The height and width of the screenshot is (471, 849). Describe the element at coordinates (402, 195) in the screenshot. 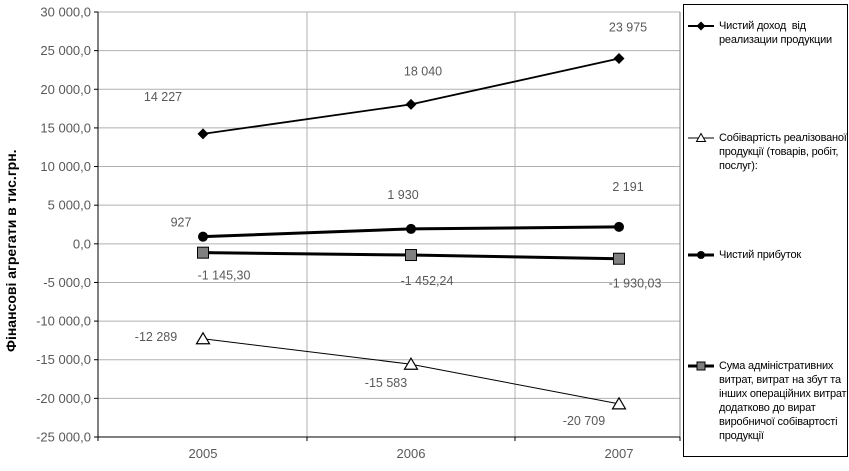

I see `data-point-label: 1 930` at that location.